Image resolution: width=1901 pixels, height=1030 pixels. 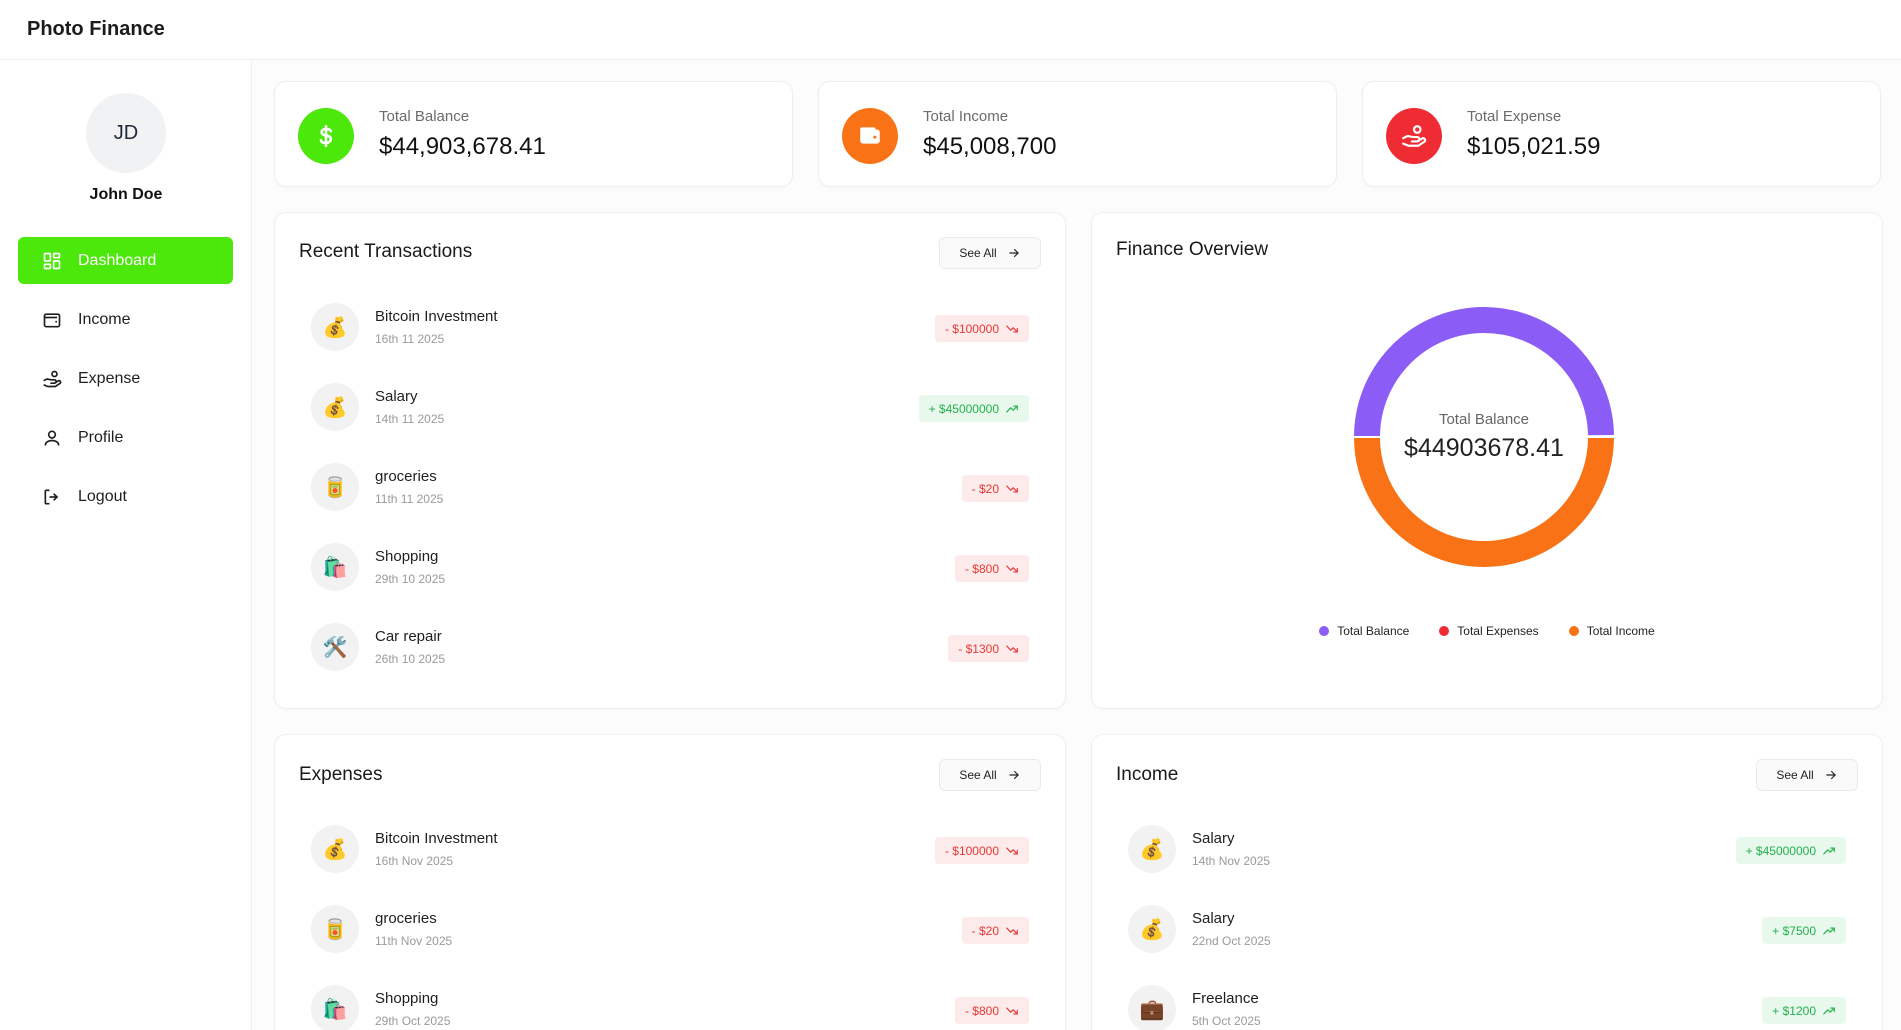 I want to click on donut-chart: Total Balance $44903678.41, so click(x=1484, y=437).